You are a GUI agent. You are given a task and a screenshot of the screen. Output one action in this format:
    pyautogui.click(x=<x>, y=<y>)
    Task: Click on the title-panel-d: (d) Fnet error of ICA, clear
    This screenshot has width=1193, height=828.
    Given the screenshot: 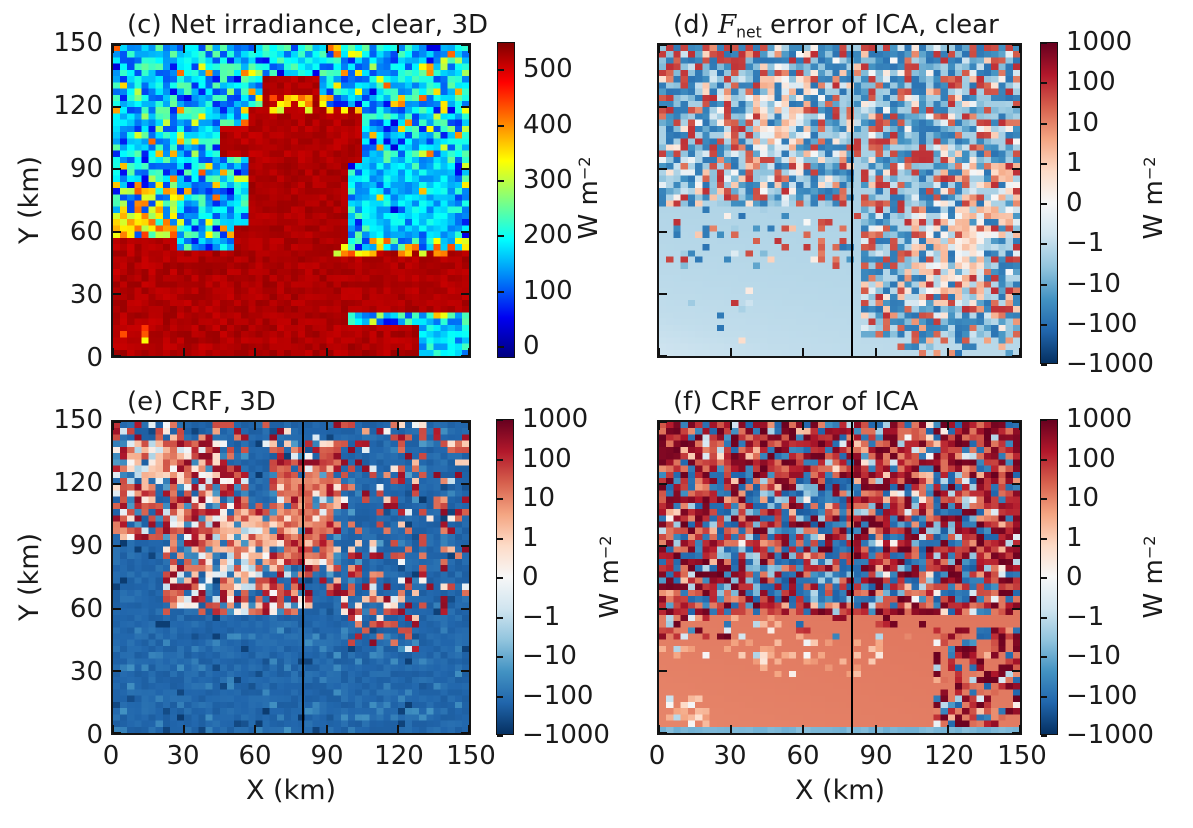 What is the action you would take?
    pyautogui.click(x=836, y=28)
    